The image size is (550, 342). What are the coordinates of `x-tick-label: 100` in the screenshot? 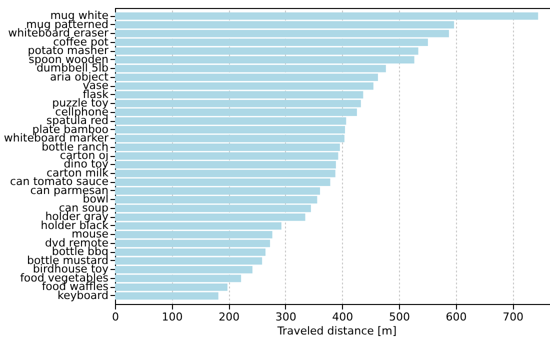 It's located at (172, 317).